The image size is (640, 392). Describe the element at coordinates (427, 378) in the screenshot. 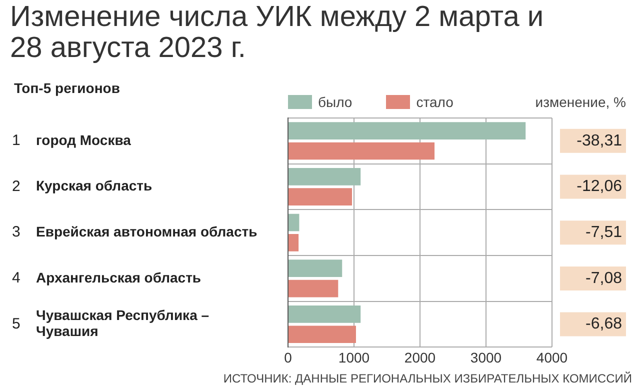

I see `text: ИСТОЧНИК: ДАННЫЕ РЕГИОНАЛЬНЫХ ИЗБИРАТЕЛЬНЫХ КОМИССИЙ` at that location.